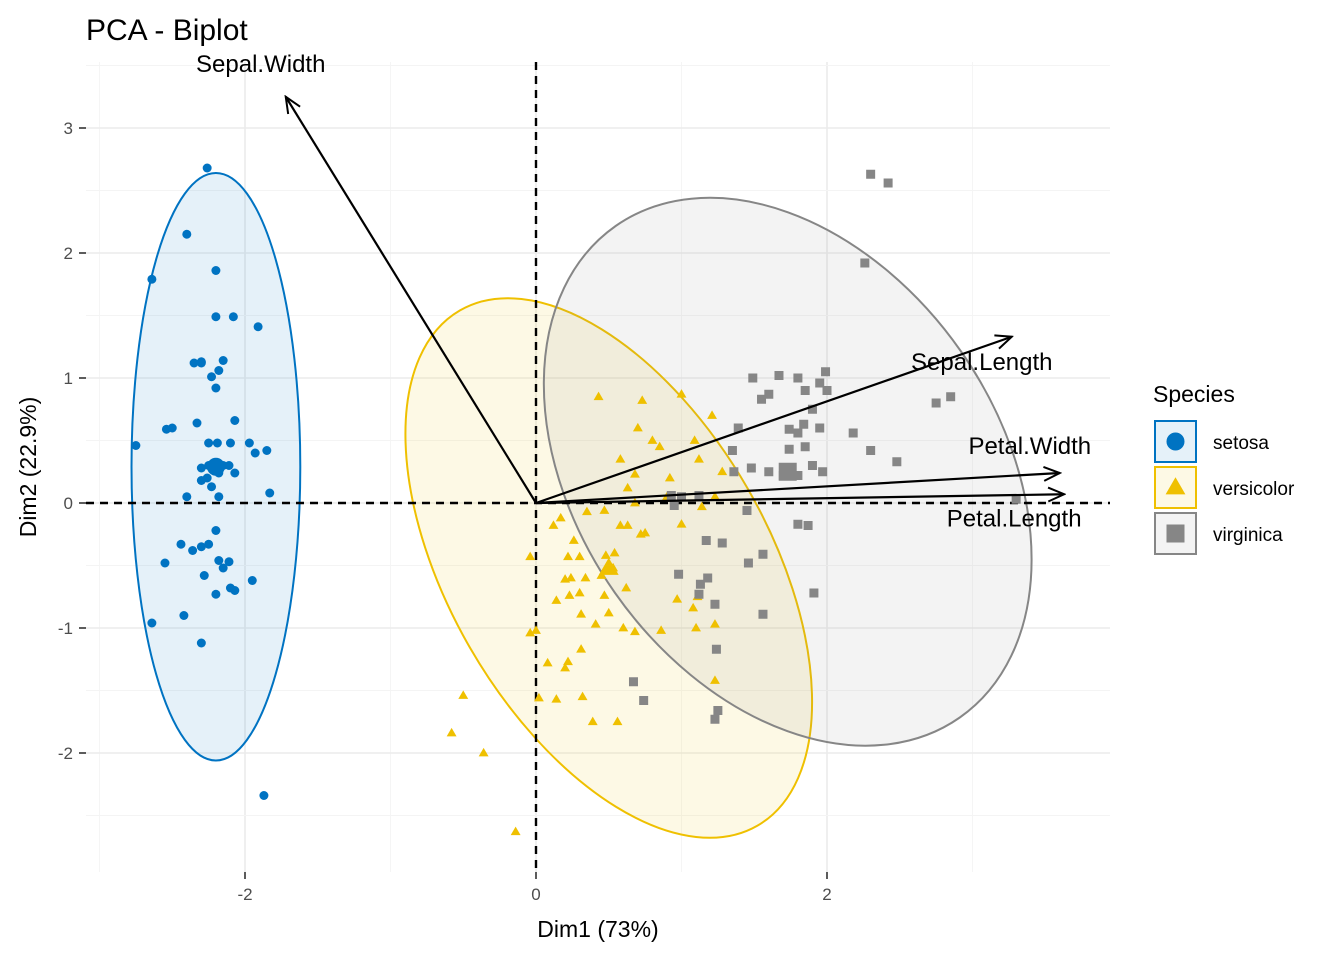 This screenshot has width=1344, height=960. What do you see at coordinates (68, 128) in the screenshot?
I see `y-tick-label: 3` at bounding box center [68, 128].